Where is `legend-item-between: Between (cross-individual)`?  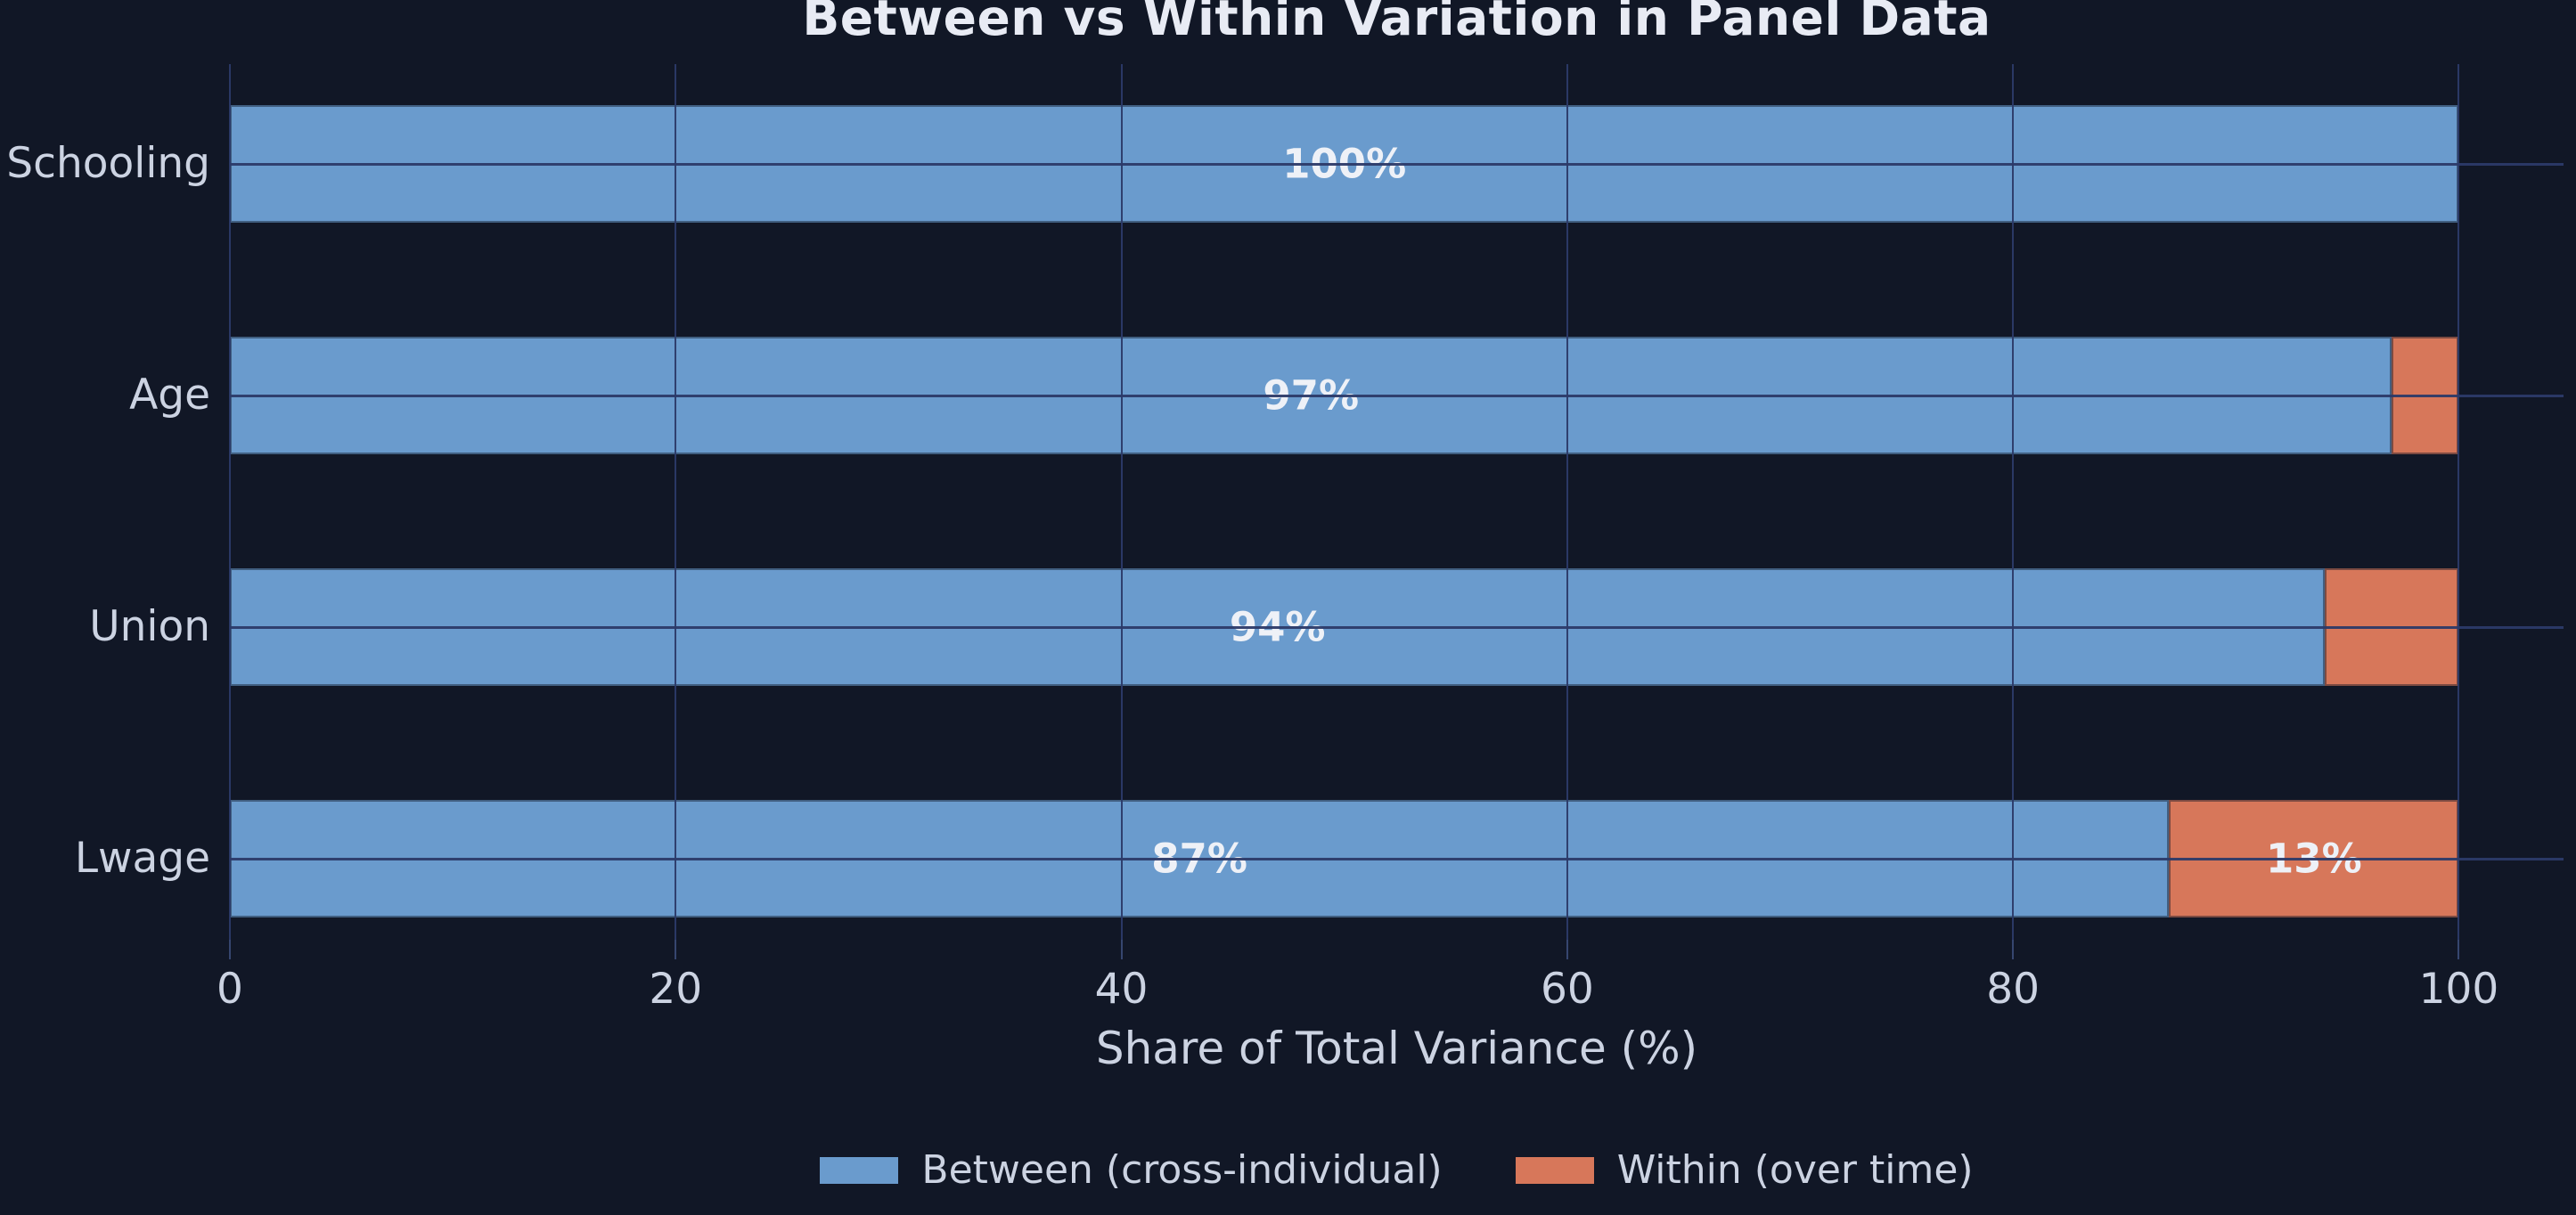 legend-item-between: Between (cross-individual) is located at coordinates (1131, 1170).